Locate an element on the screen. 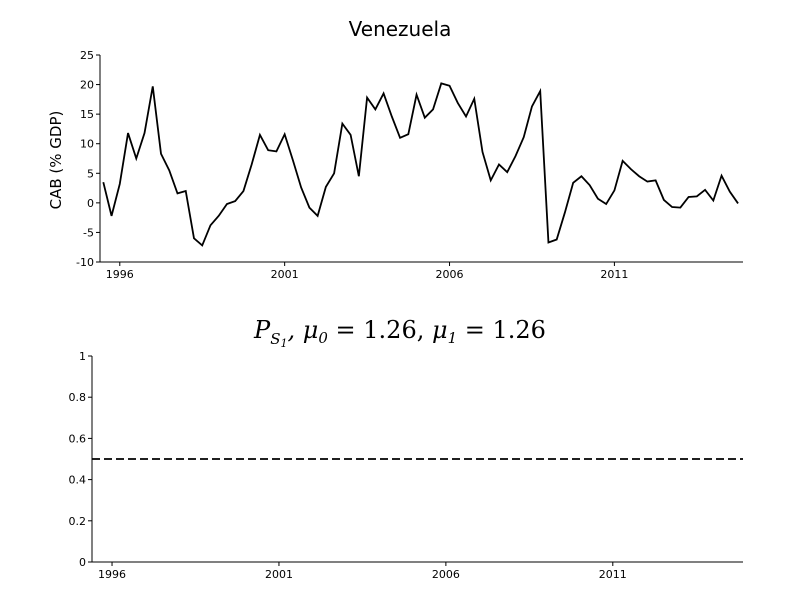 Image resolution: width=800 pixels, height=600 pixels. title-mu0: μ is located at coordinates (311, 330).